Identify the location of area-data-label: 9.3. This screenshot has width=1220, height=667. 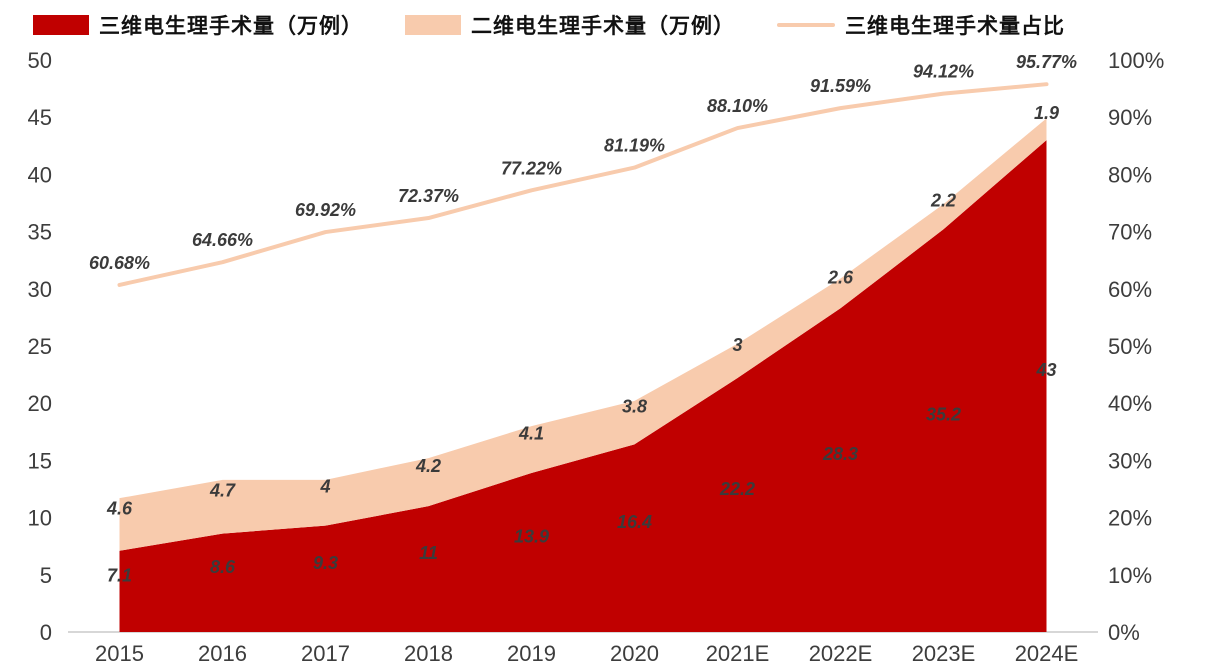
(325, 563).